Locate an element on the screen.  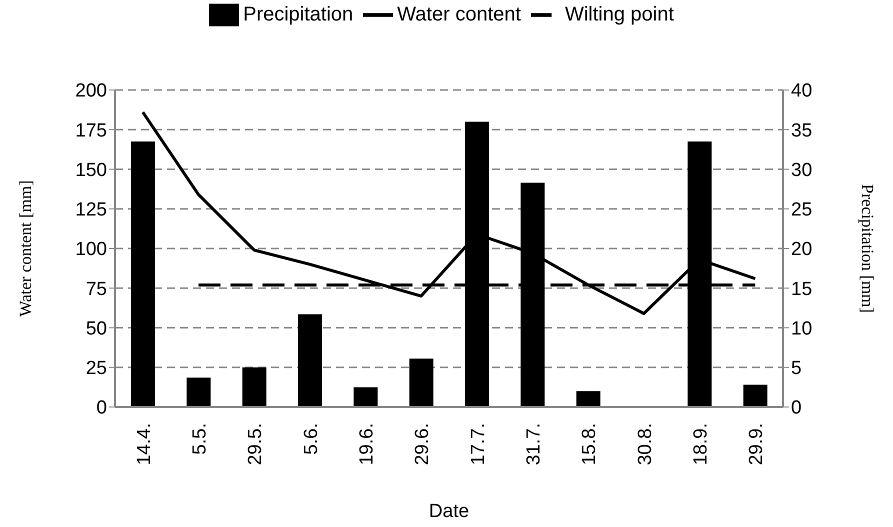
y2-tick-label: 35 is located at coordinates (801, 131).